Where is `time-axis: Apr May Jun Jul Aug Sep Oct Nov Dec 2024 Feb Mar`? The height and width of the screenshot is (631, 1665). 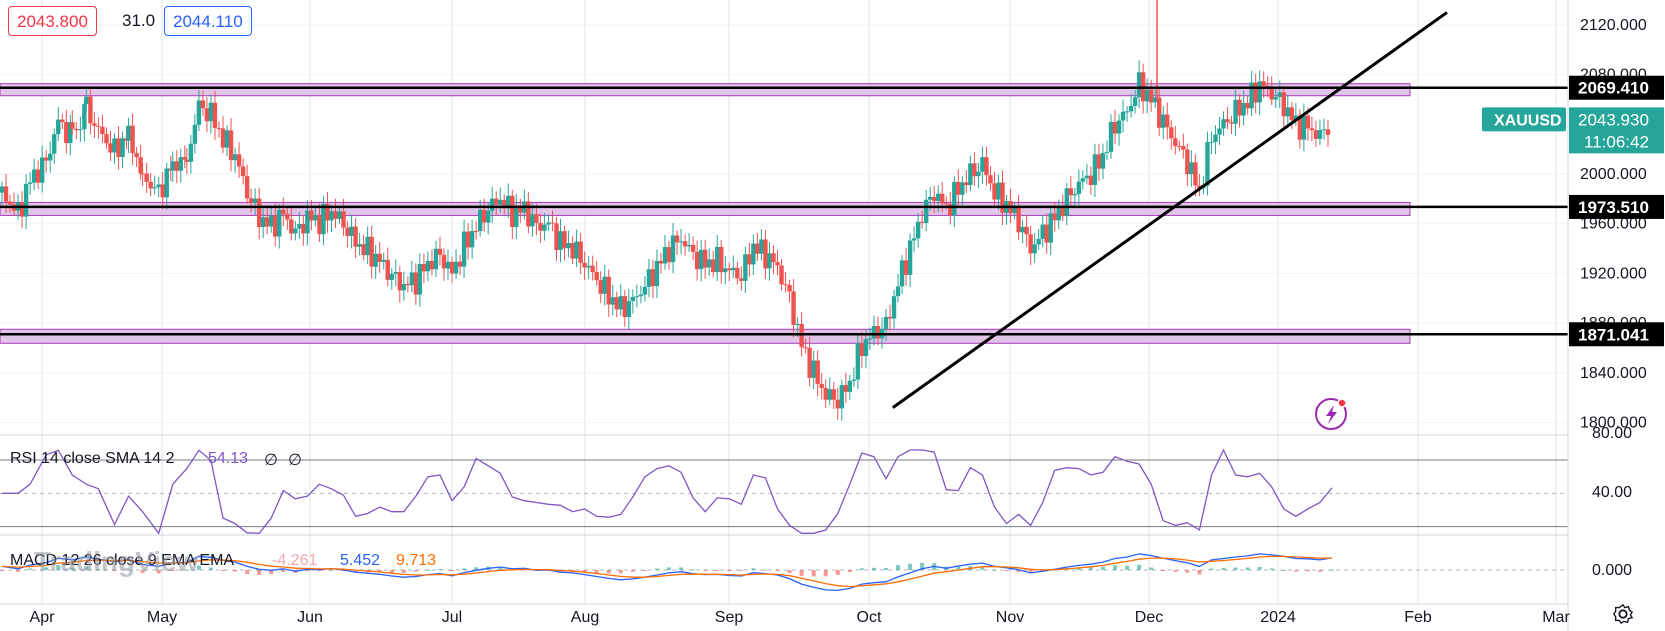 time-axis: Apr May Jun Jul Aug Sep Oct Nov Dec 2024 Feb Mar is located at coordinates (800, 617).